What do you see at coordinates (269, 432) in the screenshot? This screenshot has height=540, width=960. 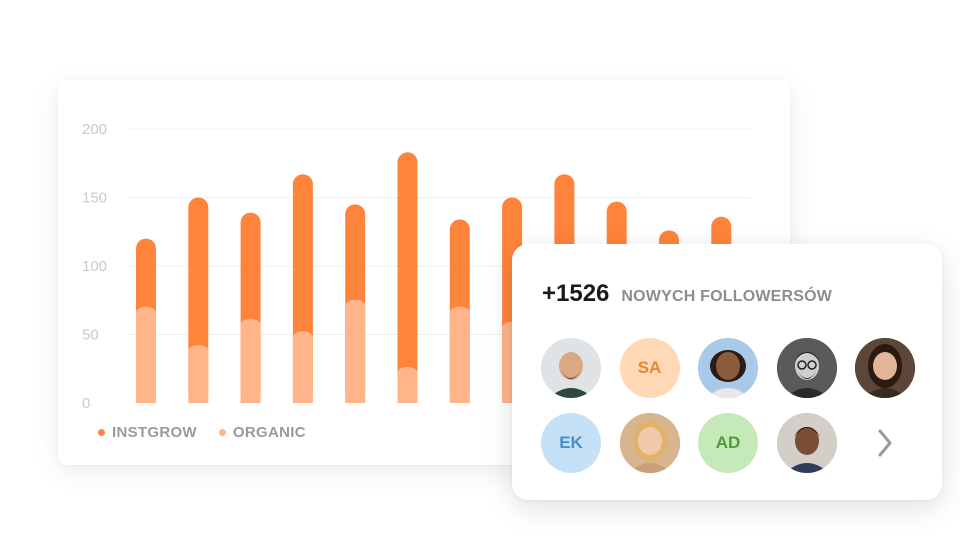 I see `legend-label-organic: ORGANIC` at bounding box center [269, 432].